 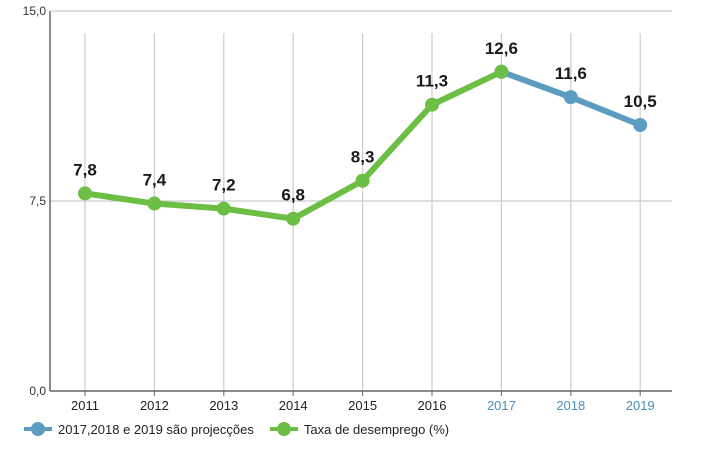 I want to click on data-label: 7,4, so click(x=155, y=180).